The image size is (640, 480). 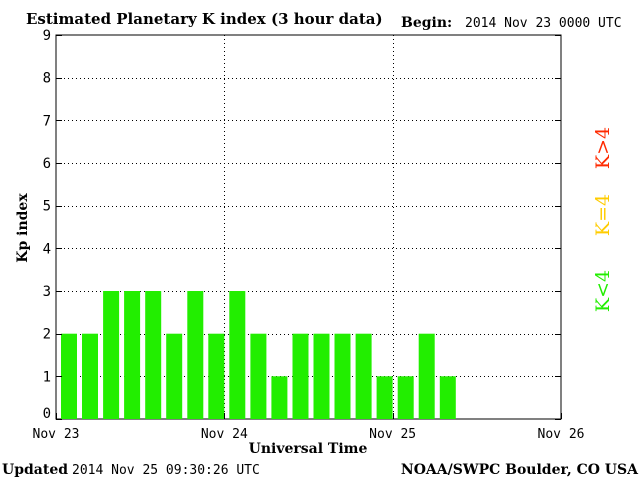 I want to click on chart-legend: K>4 K=4 K<4, so click(x=603, y=219).